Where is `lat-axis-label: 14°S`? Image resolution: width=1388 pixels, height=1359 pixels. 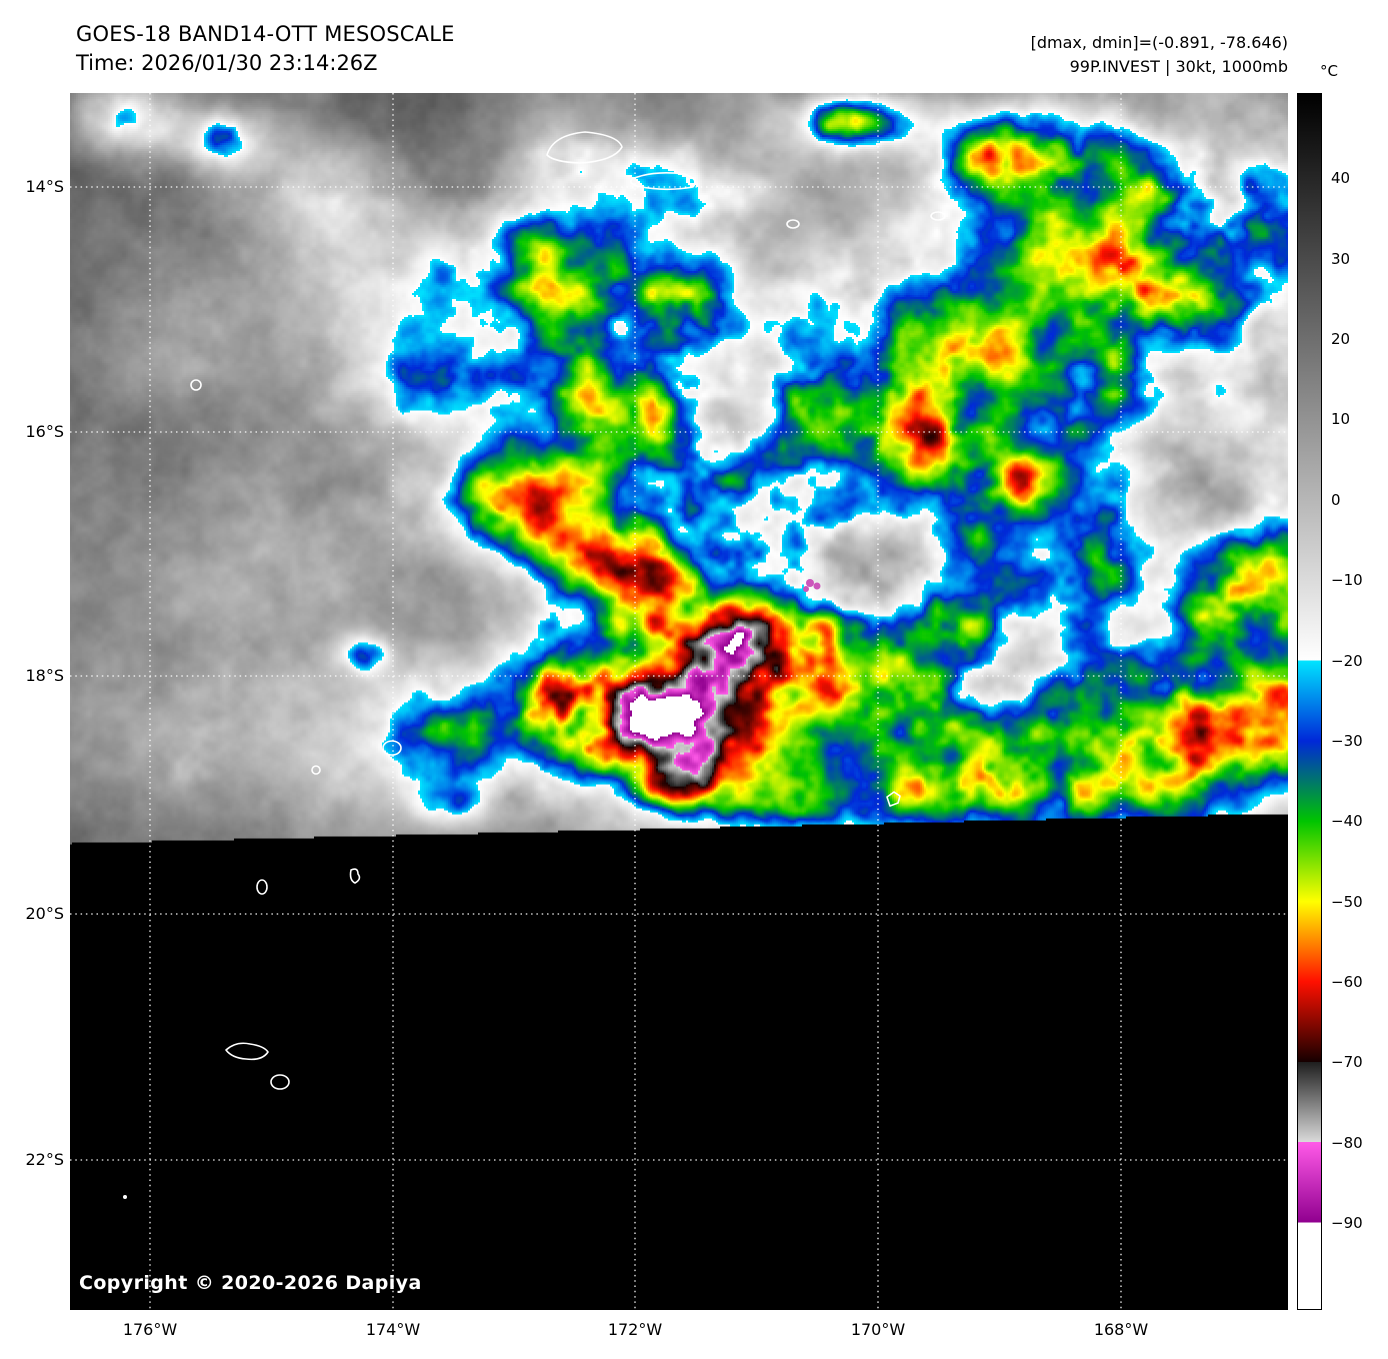
lat-axis-label: 14°S is located at coordinates (44, 186).